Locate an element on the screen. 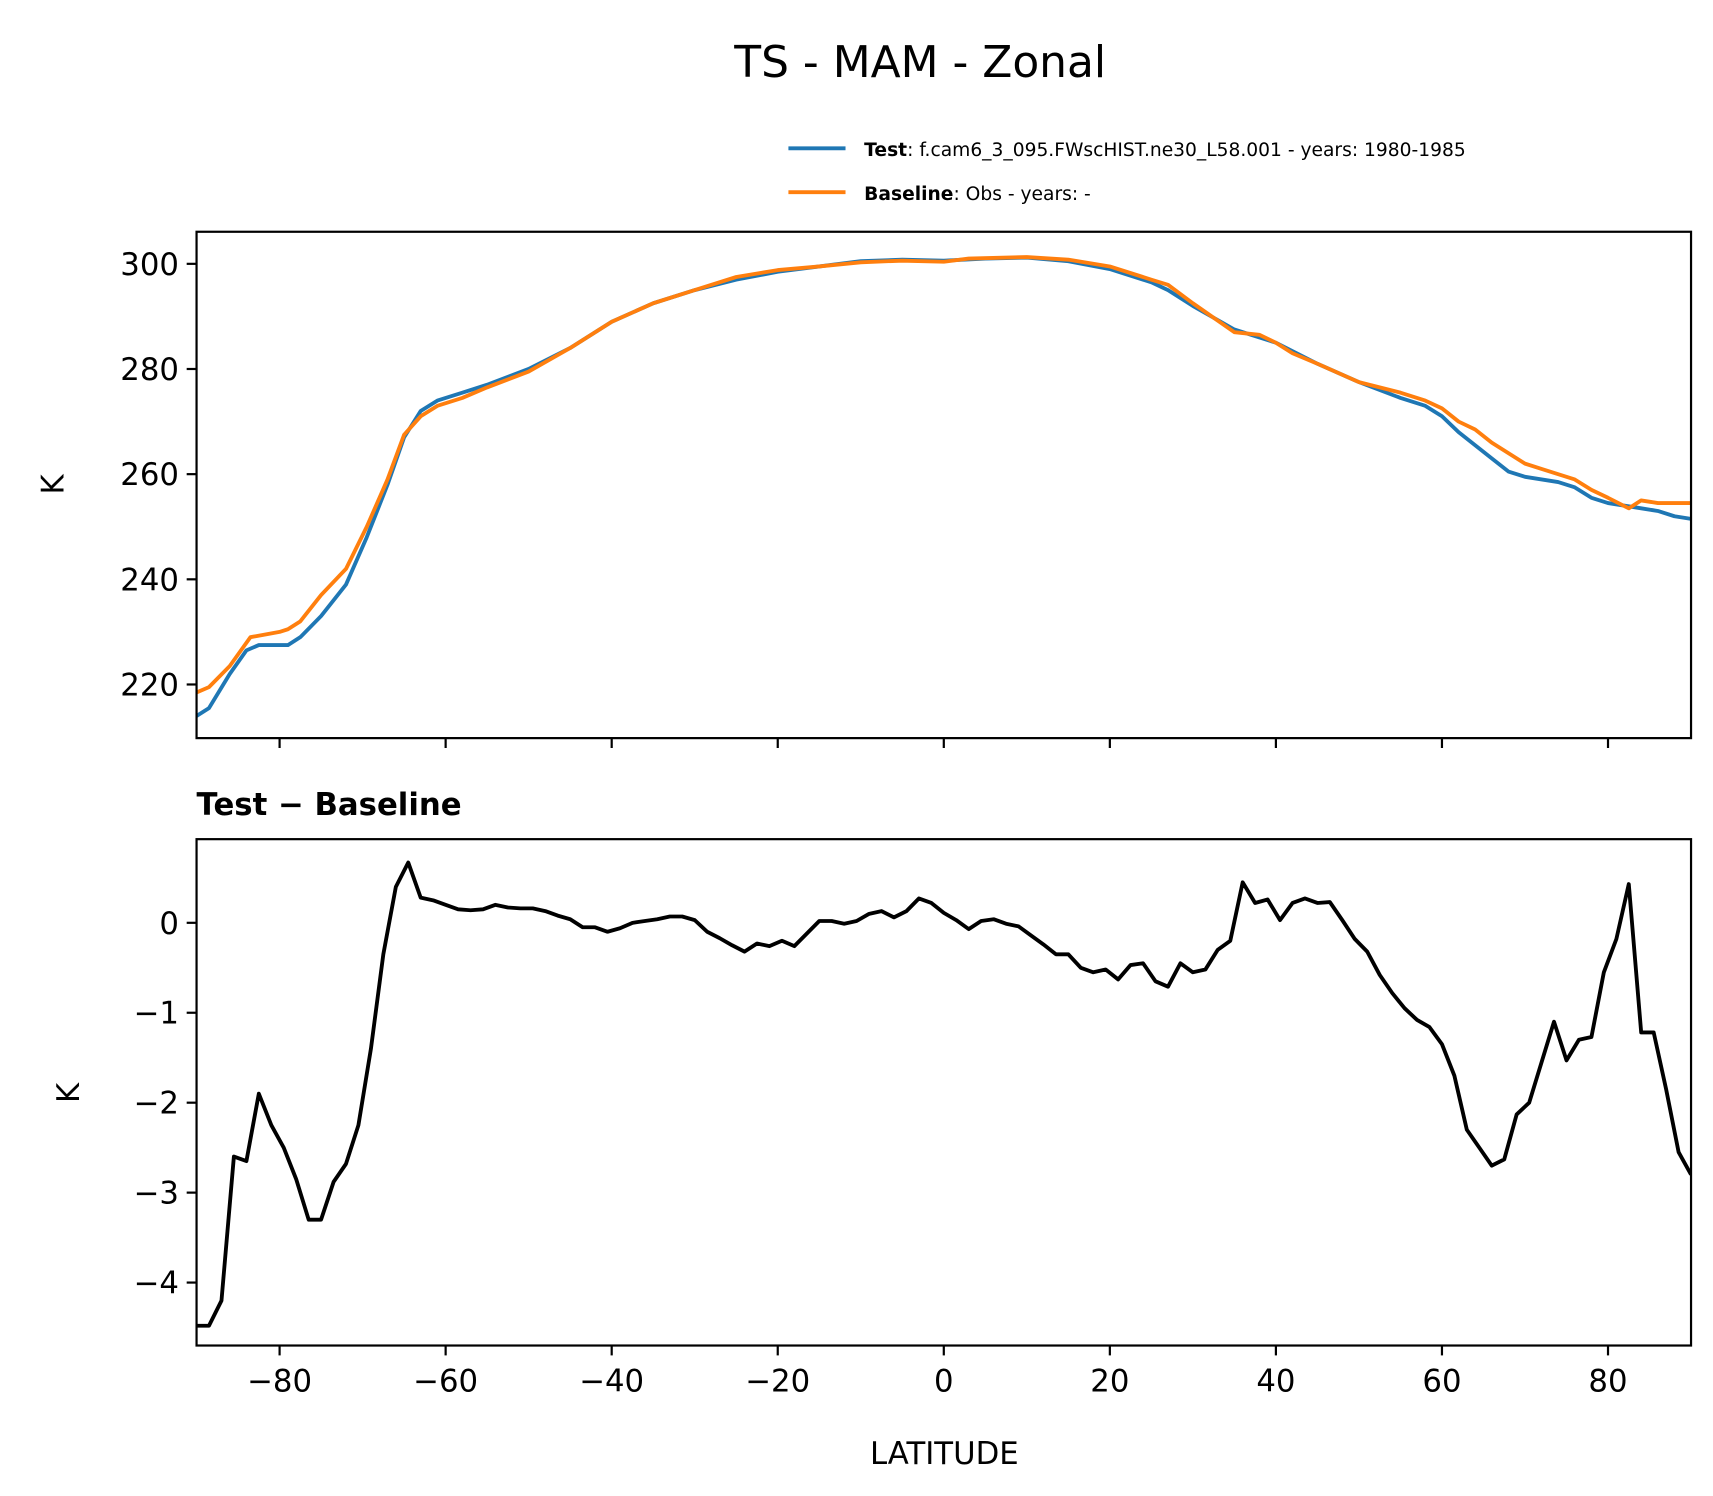 This screenshot has width=1713, height=1496. legend-test-bold: Test is located at coordinates (885, 150).